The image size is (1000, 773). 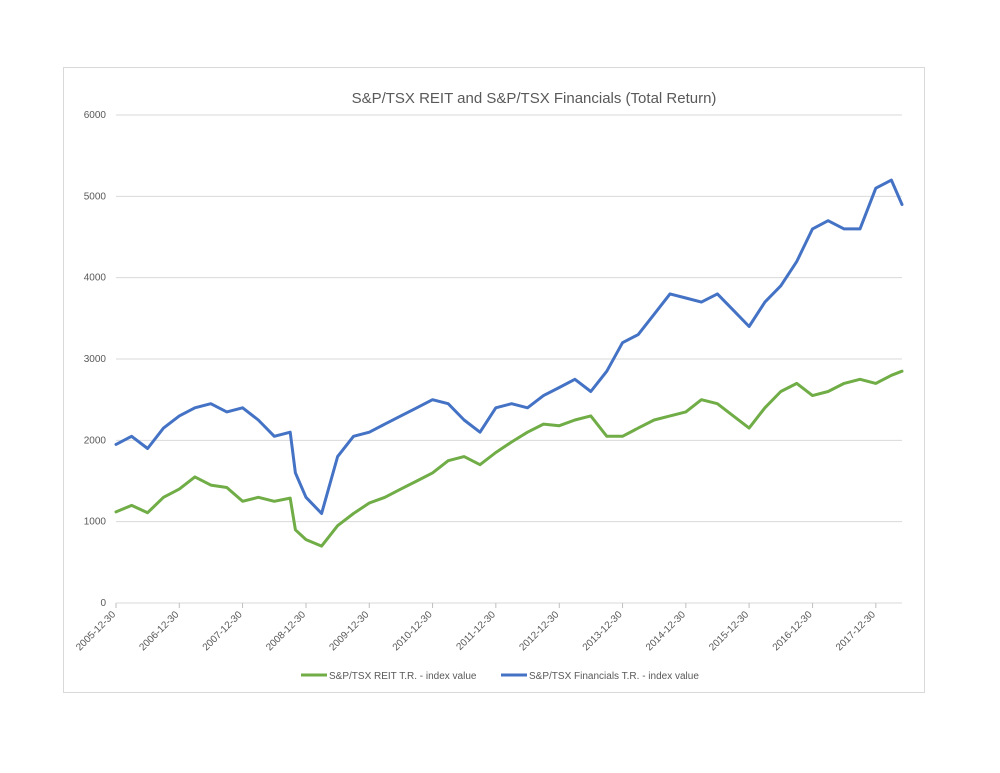 What do you see at coordinates (403, 676) in the screenshot?
I see `legend-label: S&P/TSX REIT T.R. - index value` at bounding box center [403, 676].